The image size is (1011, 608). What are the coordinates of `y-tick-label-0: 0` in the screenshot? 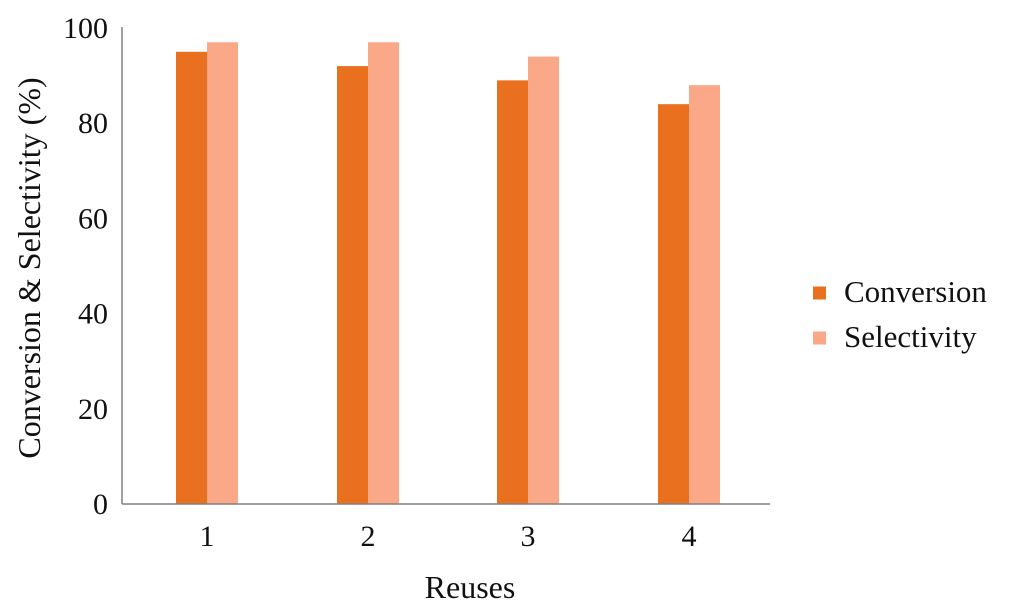 It's located at (100, 504).